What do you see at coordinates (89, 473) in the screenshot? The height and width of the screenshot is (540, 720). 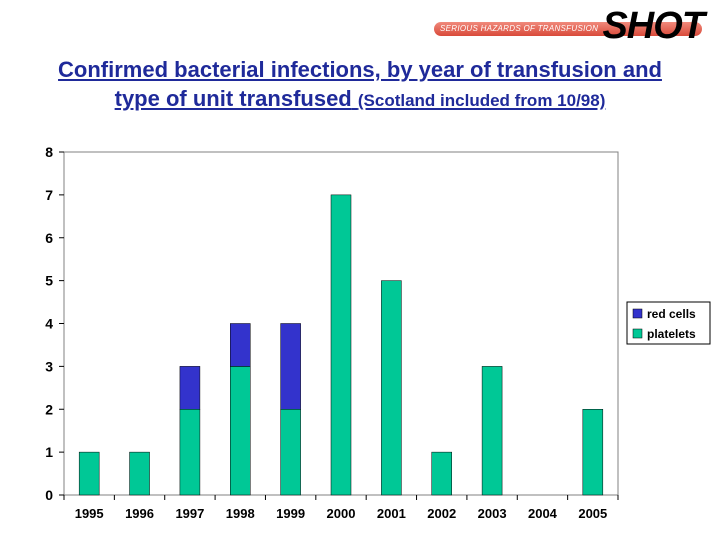 I see `bar-platelets-1995` at bounding box center [89, 473].